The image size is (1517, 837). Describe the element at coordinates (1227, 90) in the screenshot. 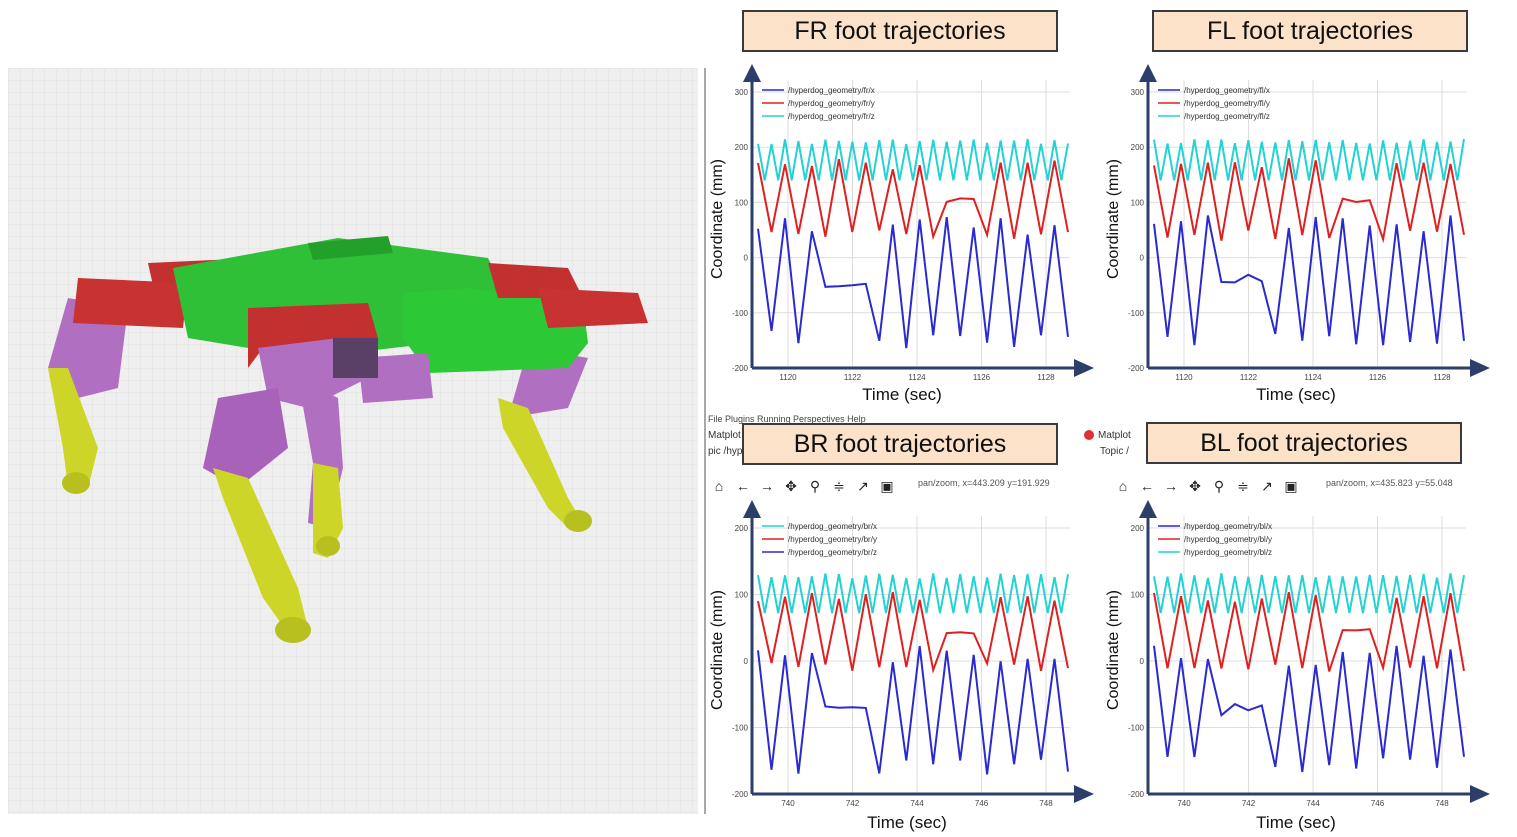

I see `legend-entry: /hyperdog_geometry/fl/x` at that location.